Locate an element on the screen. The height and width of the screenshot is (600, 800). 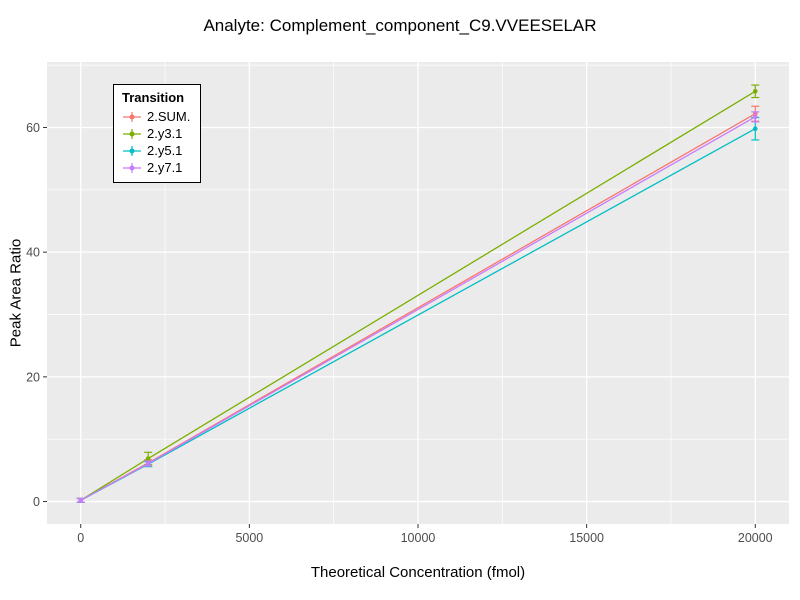
legend: Transition 2.SUM. 2.y3.1 2.y5.1 2.y7.1 is located at coordinates (157, 133).